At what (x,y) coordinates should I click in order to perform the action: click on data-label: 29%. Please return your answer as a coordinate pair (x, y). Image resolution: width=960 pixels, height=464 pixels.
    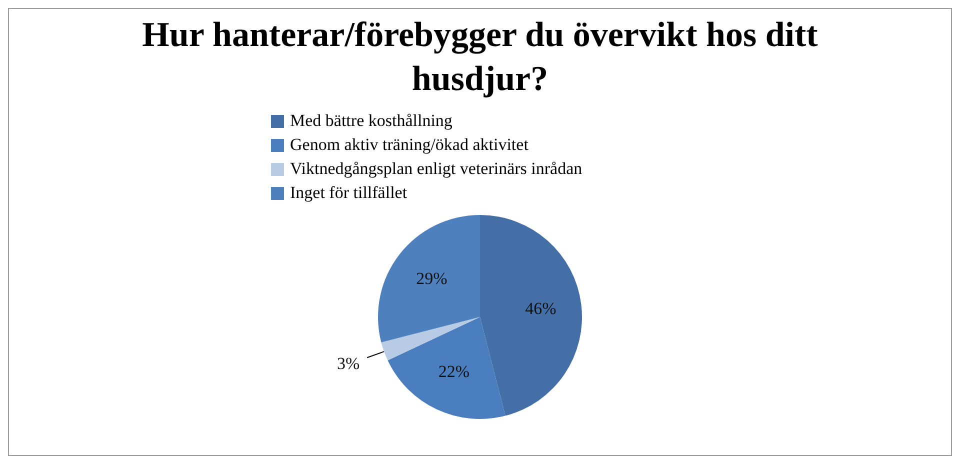
    Looking at the image, I should click on (432, 278).